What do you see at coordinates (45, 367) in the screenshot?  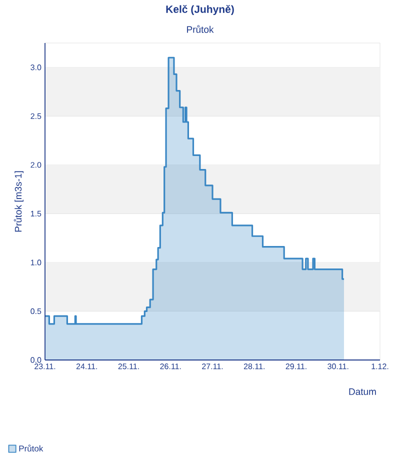 I see `x-tick-label: 23.11.` at bounding box center [45, 367].